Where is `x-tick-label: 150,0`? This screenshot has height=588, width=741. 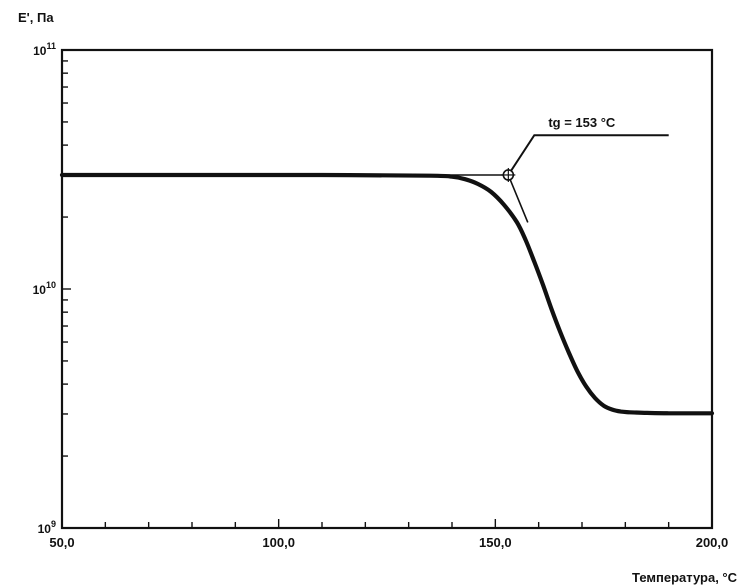 x-tick-label: 150,0 is located at coordinates (495, 542).